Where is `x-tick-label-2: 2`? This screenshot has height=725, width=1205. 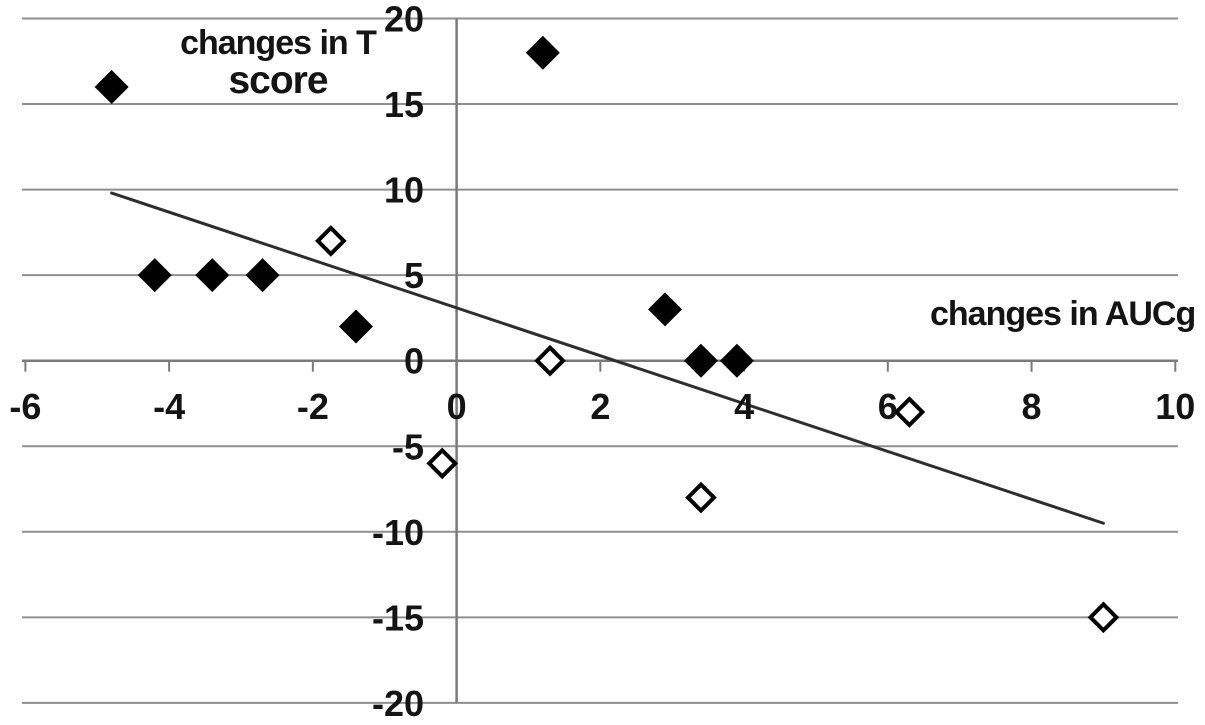 x-tick-label-2: 2 is located at coordinates (600, 406).